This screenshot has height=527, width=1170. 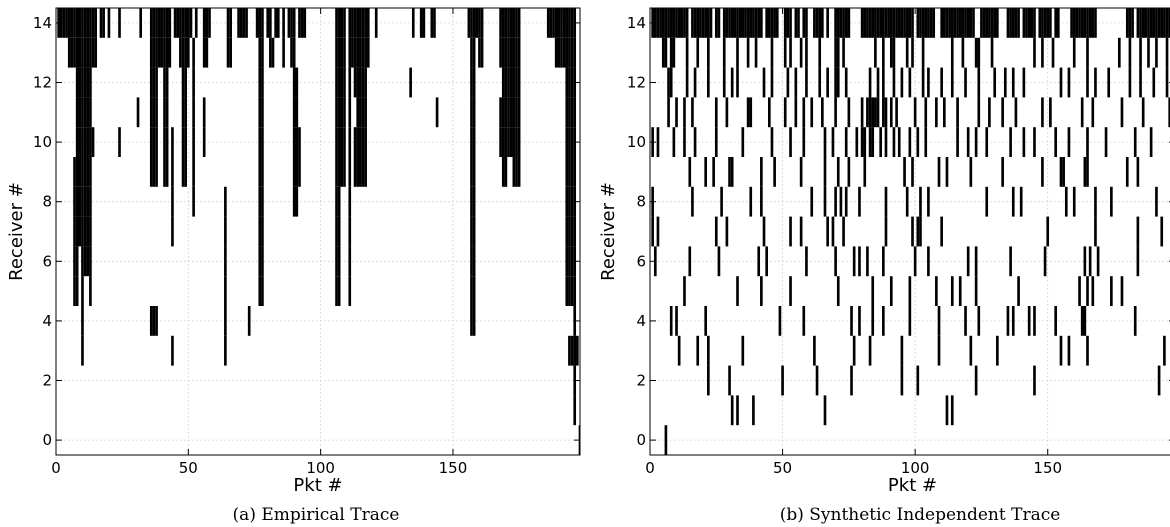 I want to click on y-tick-label: 2, so click(x=641, y=381).